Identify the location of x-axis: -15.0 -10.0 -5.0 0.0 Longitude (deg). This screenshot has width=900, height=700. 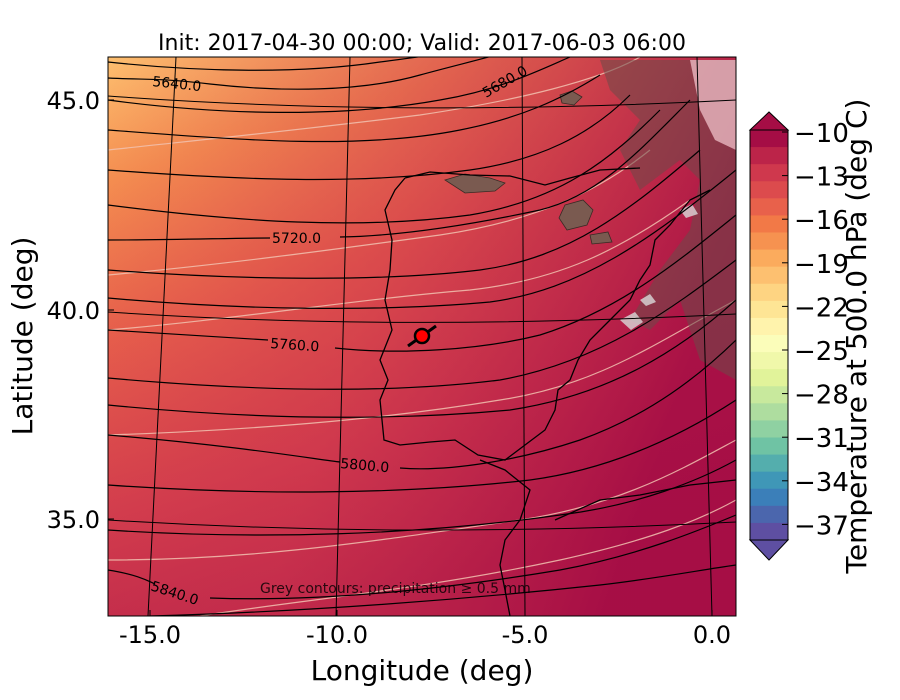
(425, 648).